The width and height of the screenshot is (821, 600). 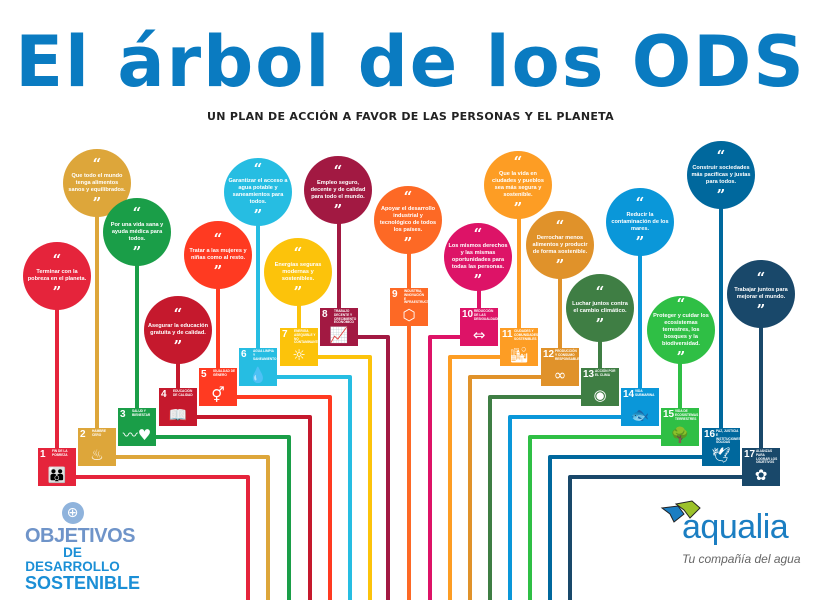 What do you see at coordinates (735, 527) in the screenshot?
I see `brand-name: aqualia` at bounding box center [735, 527].